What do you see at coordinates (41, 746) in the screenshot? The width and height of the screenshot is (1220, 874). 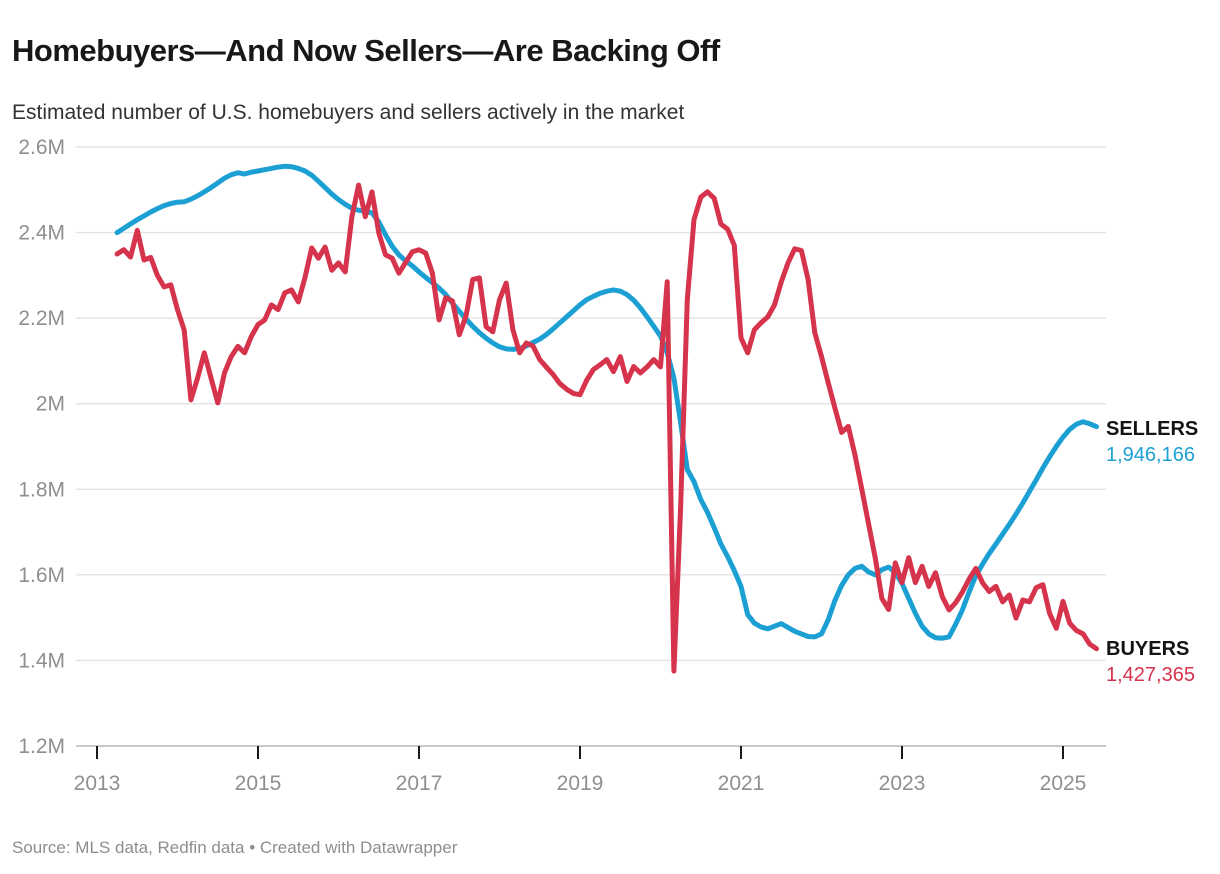 I see `y-axis-tick-label: 1.2M` at bounding box center [41, 746].